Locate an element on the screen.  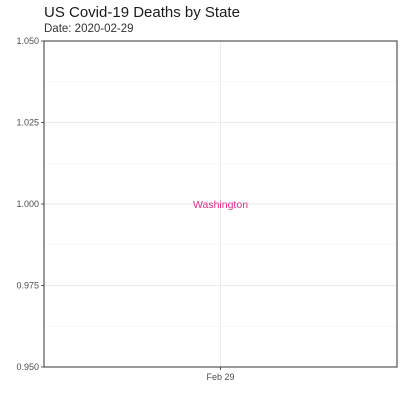
chart-title: US Covid-19 Deaths by State is located at coordinates (142, 12).